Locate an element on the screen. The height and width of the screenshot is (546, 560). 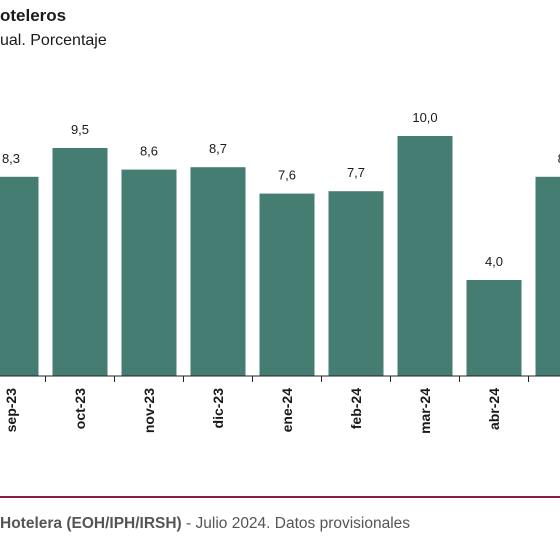
source-detail: - Julio 2024. Datos provisionales is located at coordinates (296, 523).